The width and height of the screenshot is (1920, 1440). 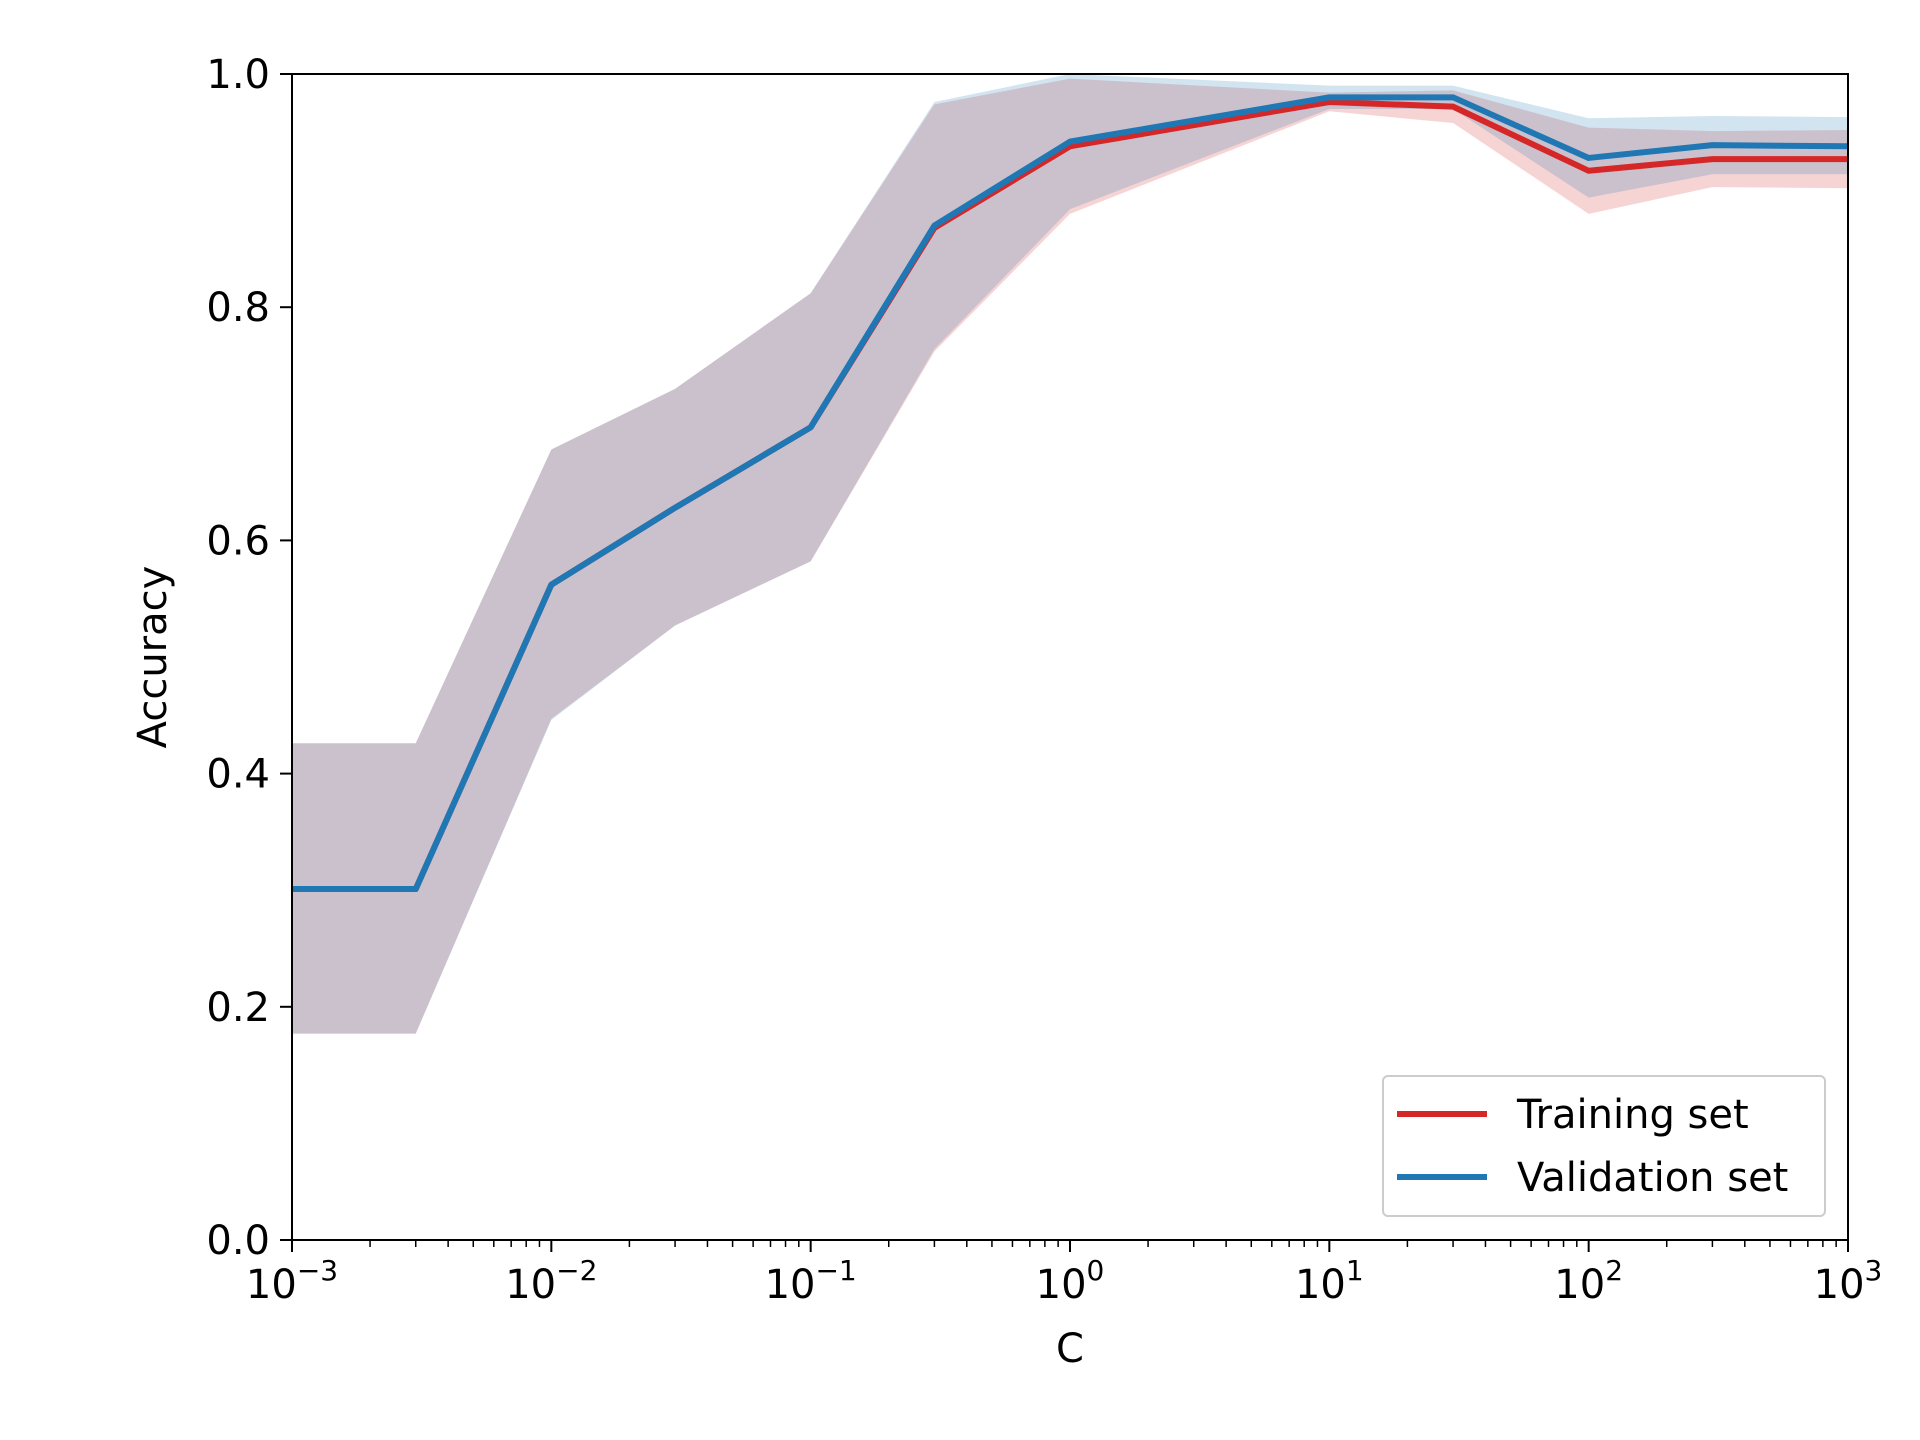 I want to click on x-minor-ticks, so click(x=1103, y=1243).